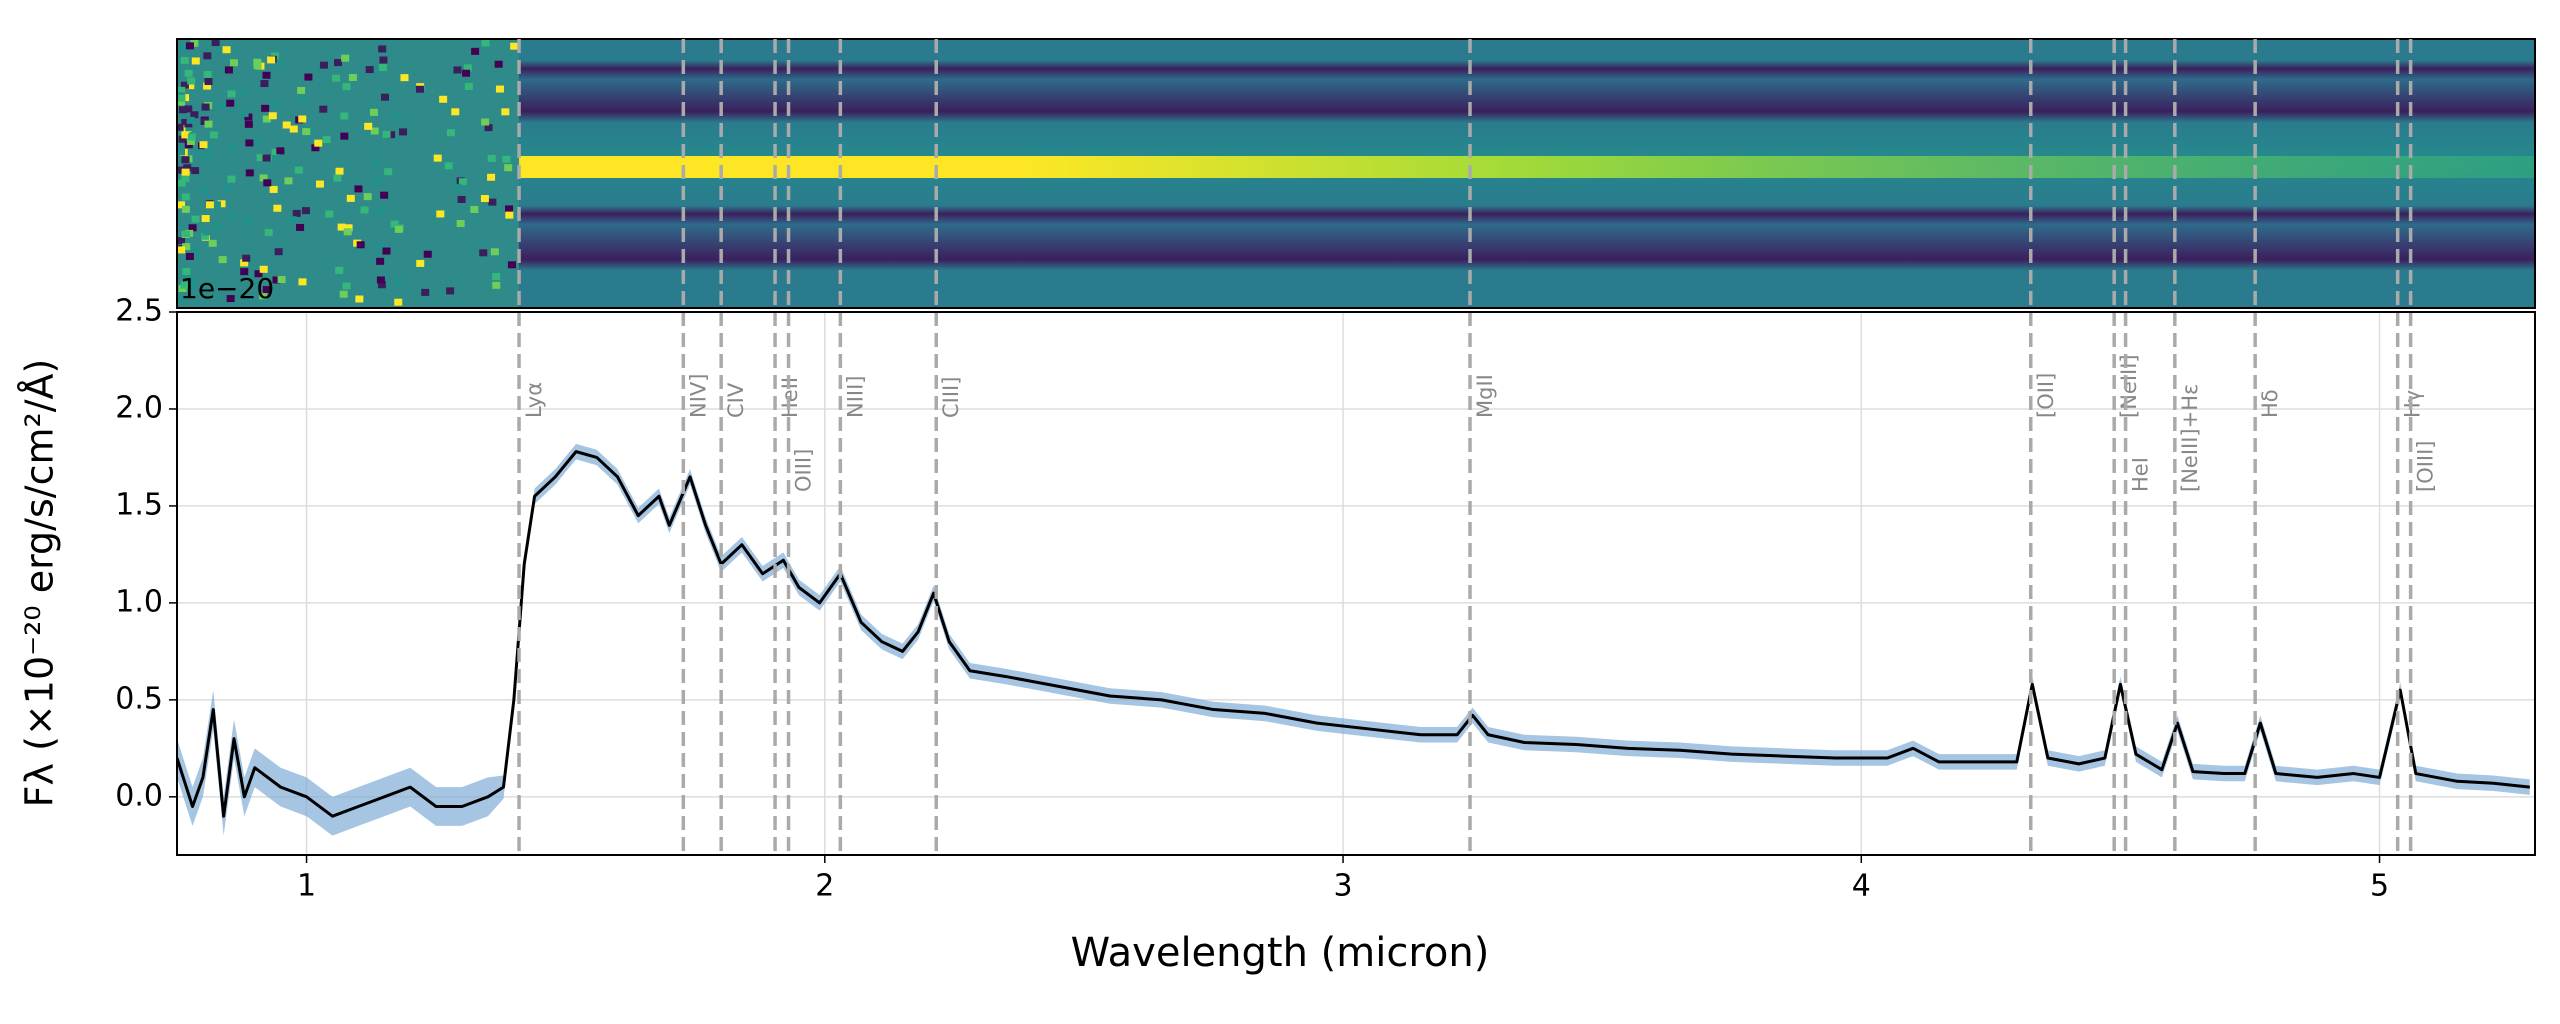 This screenshot has height=1024, width=2560. What do you see at coordinates (2426, 467) in the screenshot?
I see `line-label: [OIII]` at bounding box center [2426, 467].